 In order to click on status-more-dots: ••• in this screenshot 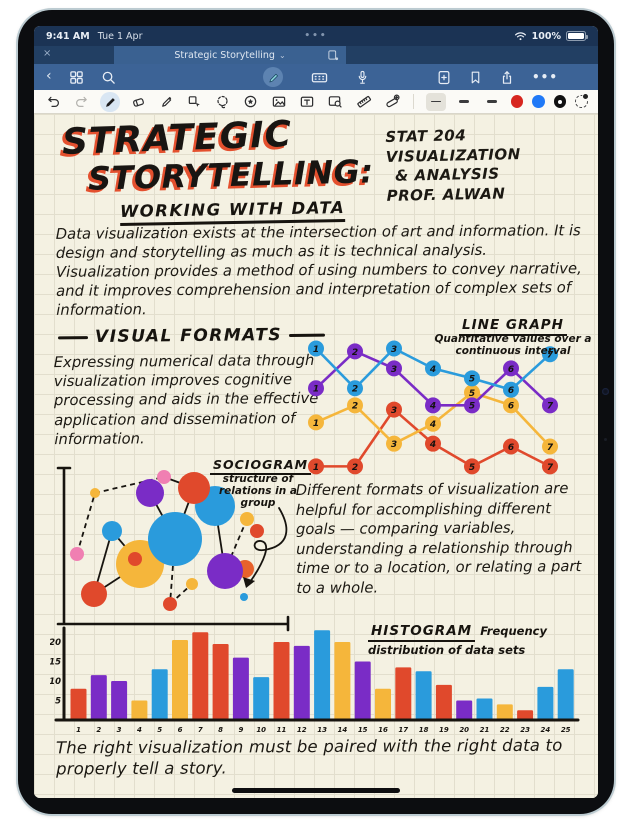, I will do `click(316, 36)`.